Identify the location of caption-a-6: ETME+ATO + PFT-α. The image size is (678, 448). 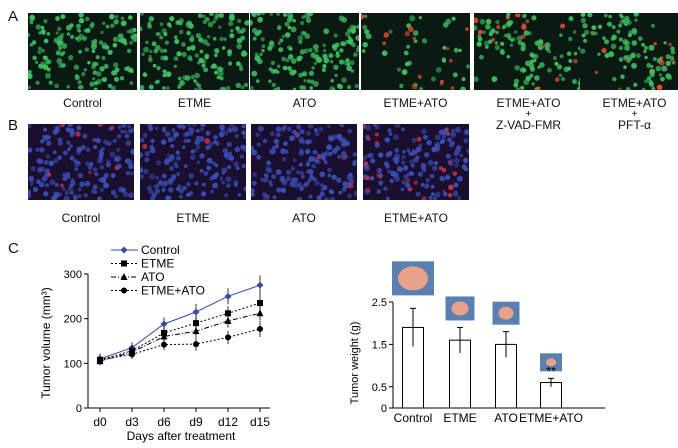
(626, 114).